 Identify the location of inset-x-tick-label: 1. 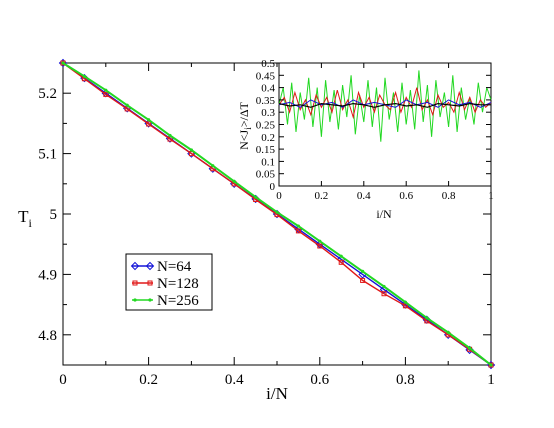
(491, 196).